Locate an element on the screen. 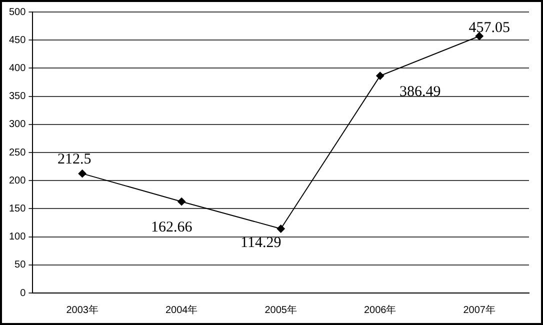 This screenshot has height=325, width=543. y-tick-label: 100 is located at coordinates (17, 237).